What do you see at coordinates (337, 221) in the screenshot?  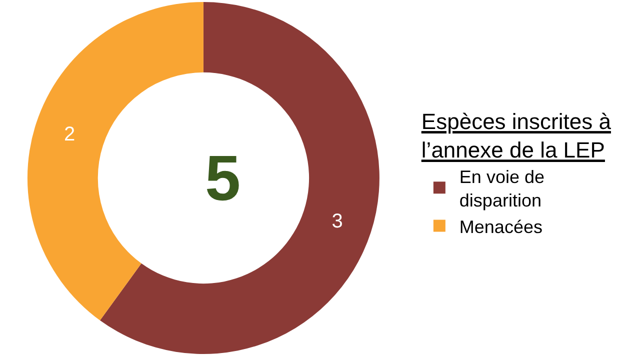 I see `data-label: 3` at bounding box center [337, 221].